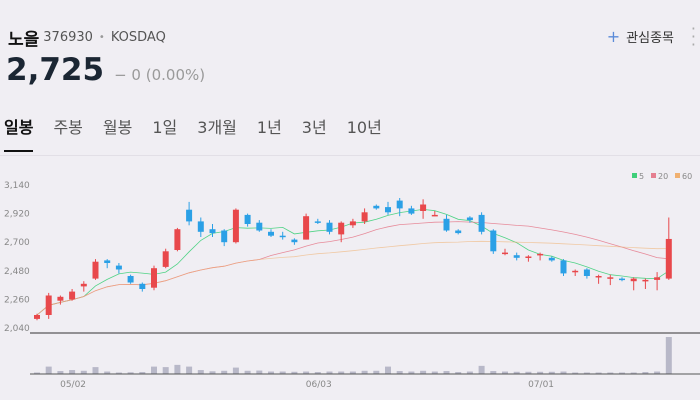 Image resolution: width=700 pixels, height=400 pixels. What do you see at coordinates (693, 36) in the screenshot?
I see `more-options-icon: · · ·` at bounding box center [693, 36].